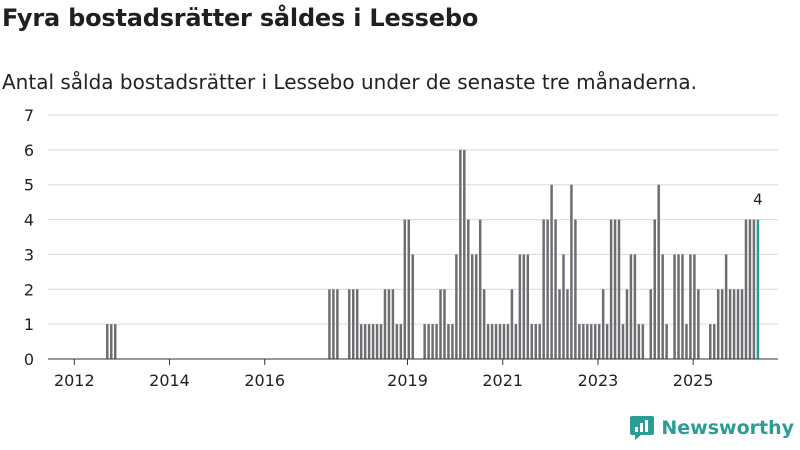 The image size is (800, 450). I want to click on x-tick-label: 2023, so click(598, 380).